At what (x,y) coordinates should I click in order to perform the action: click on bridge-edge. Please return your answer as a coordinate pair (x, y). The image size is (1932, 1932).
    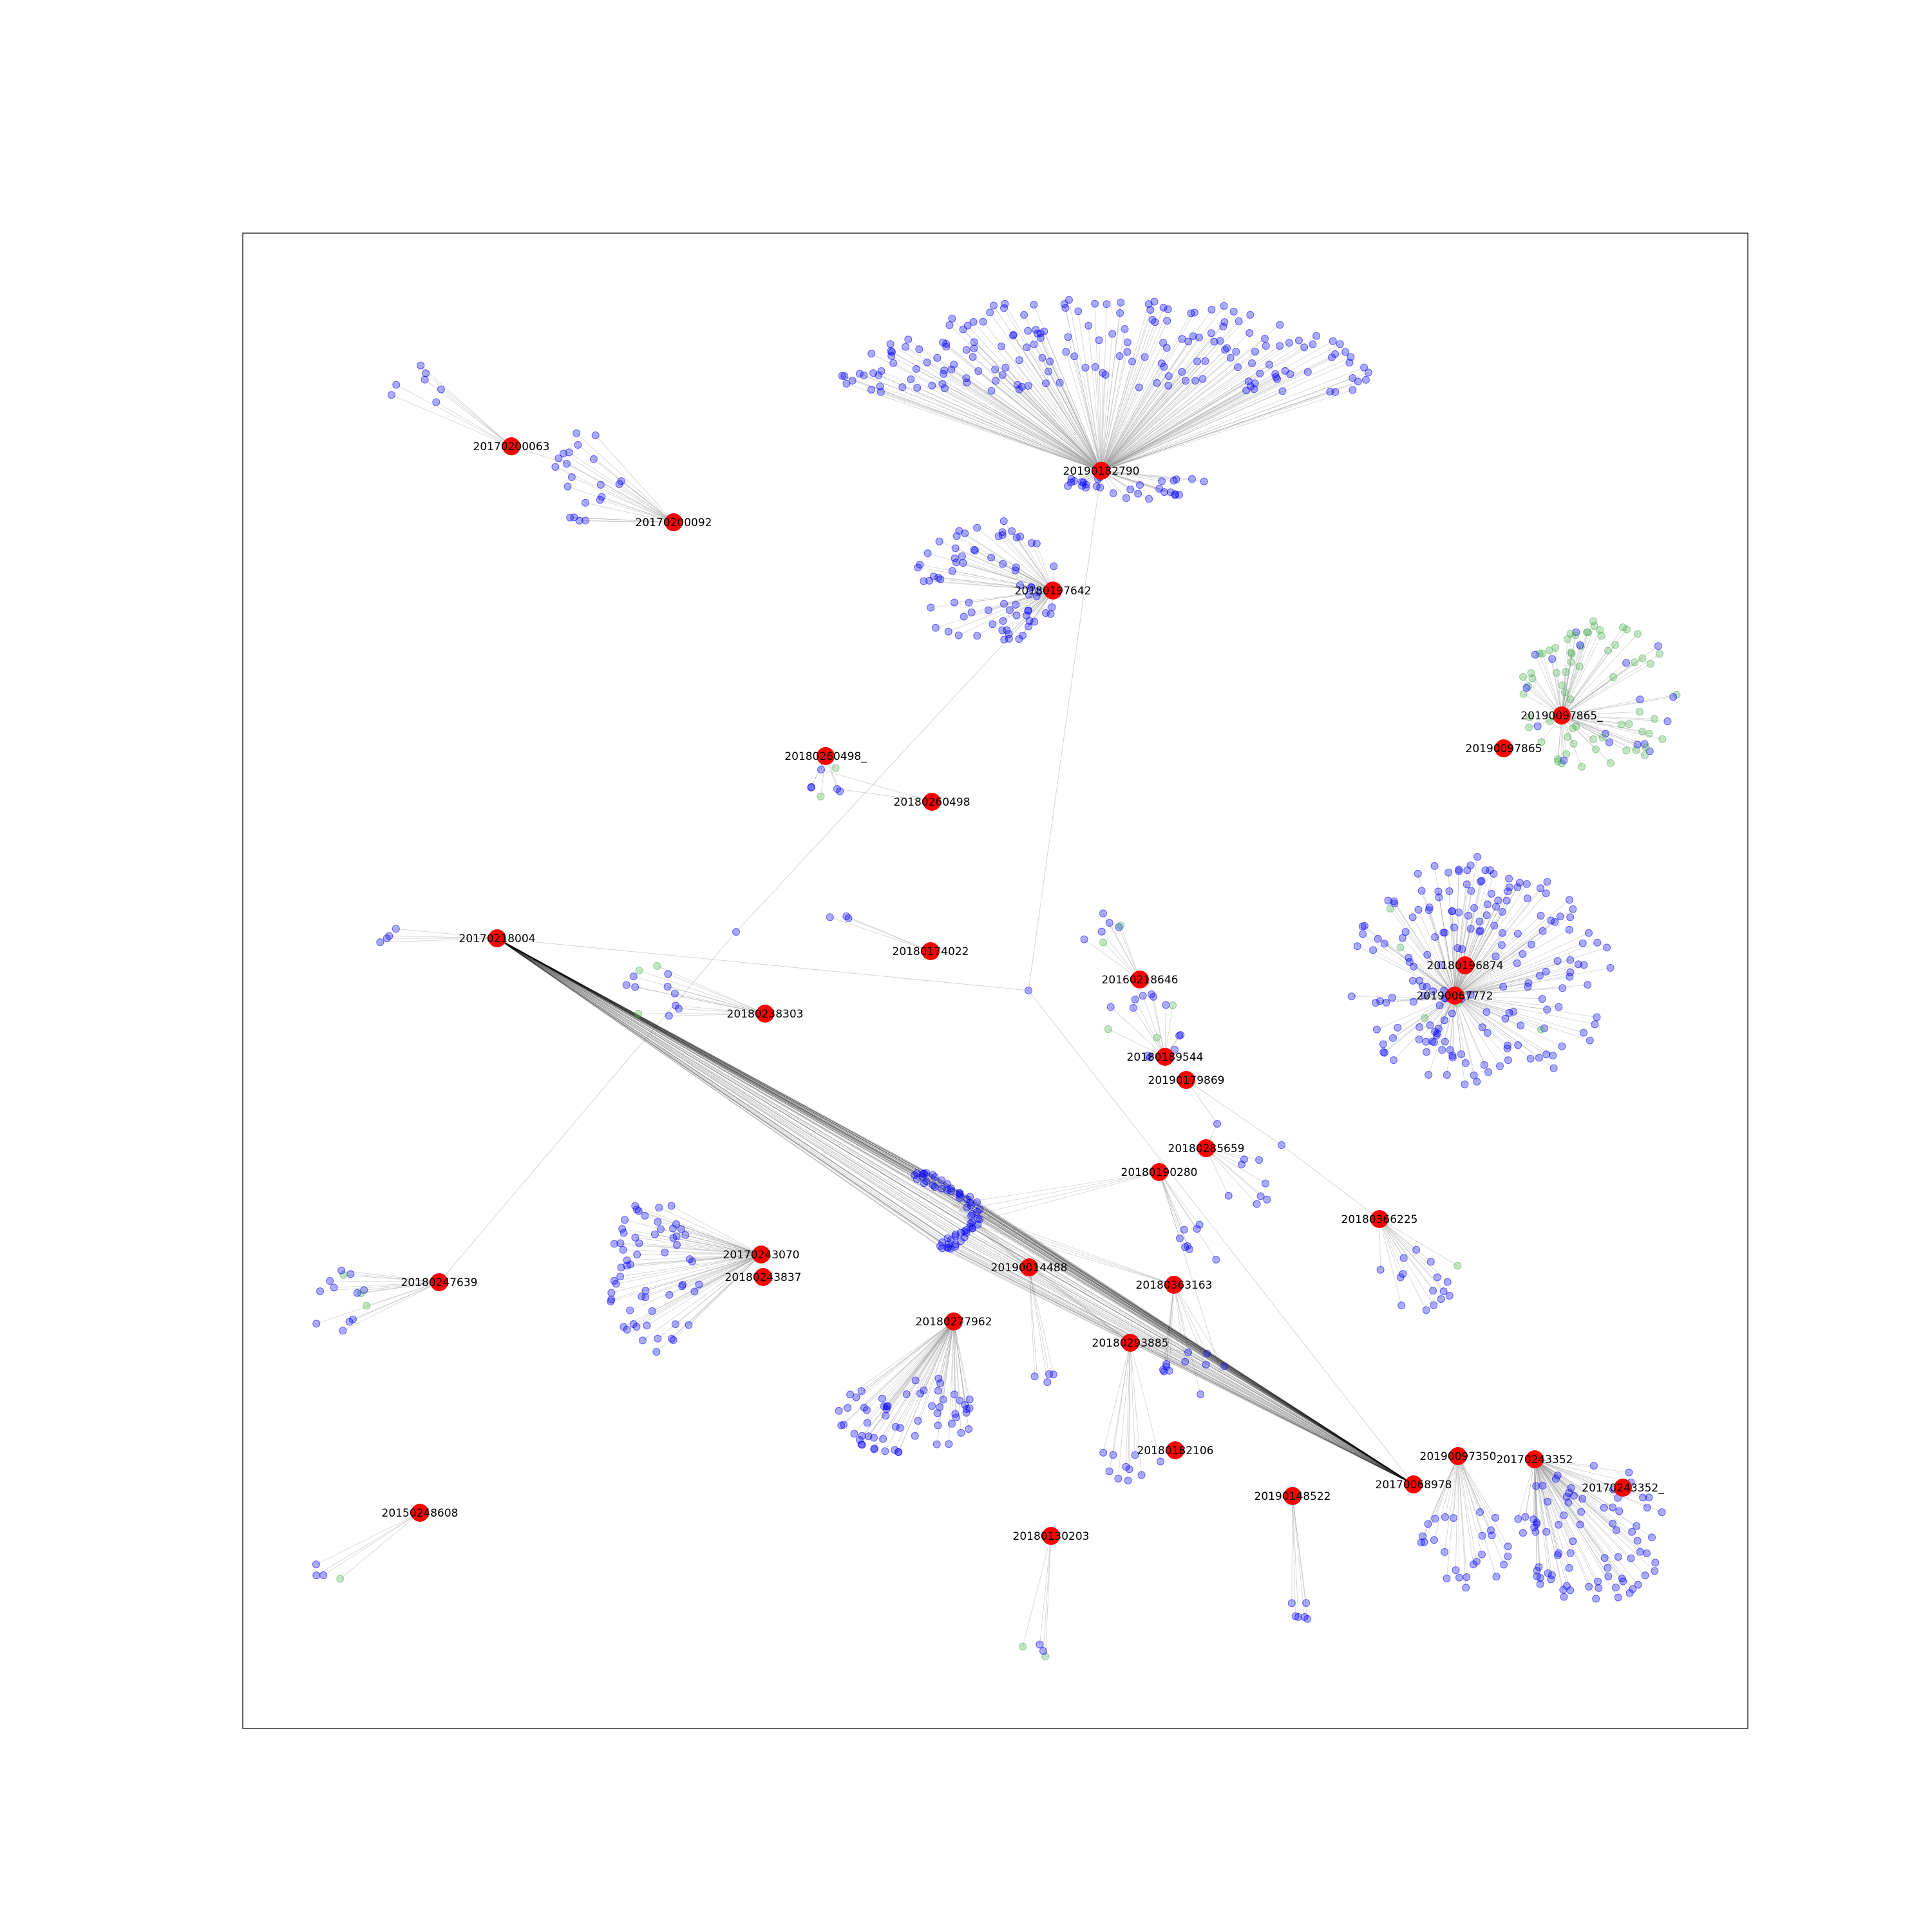
    Looking at the image, I should click on (1331, 1182).